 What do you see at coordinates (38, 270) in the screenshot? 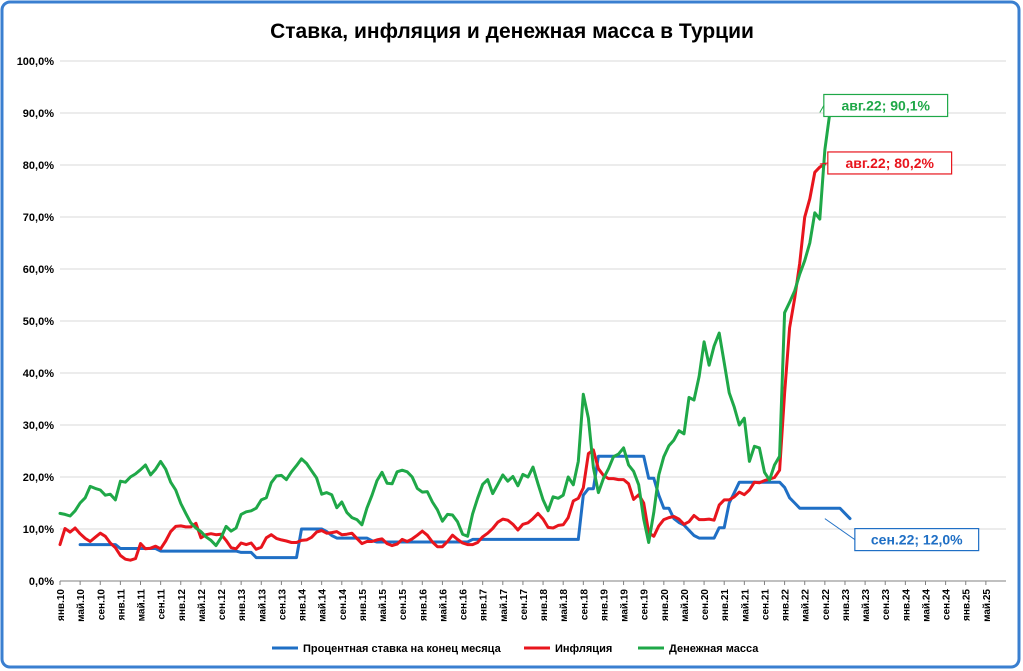
I see `y-tick-label: 60,0%` at bounding box center [38, 270].